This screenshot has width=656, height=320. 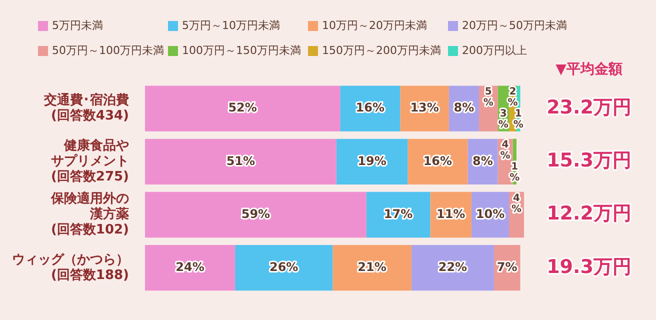 I want to click on data-label: 24%, so click(x=190, y=267).